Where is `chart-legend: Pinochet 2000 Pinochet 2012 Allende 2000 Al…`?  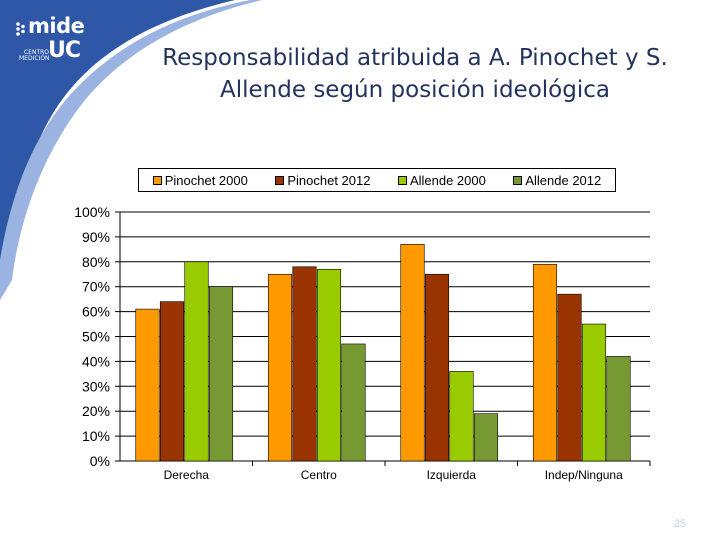 chart-legend: Pinochet 2000 Pinochet 2012 Allende 2000 Al… is located at coordinates (377, 180).